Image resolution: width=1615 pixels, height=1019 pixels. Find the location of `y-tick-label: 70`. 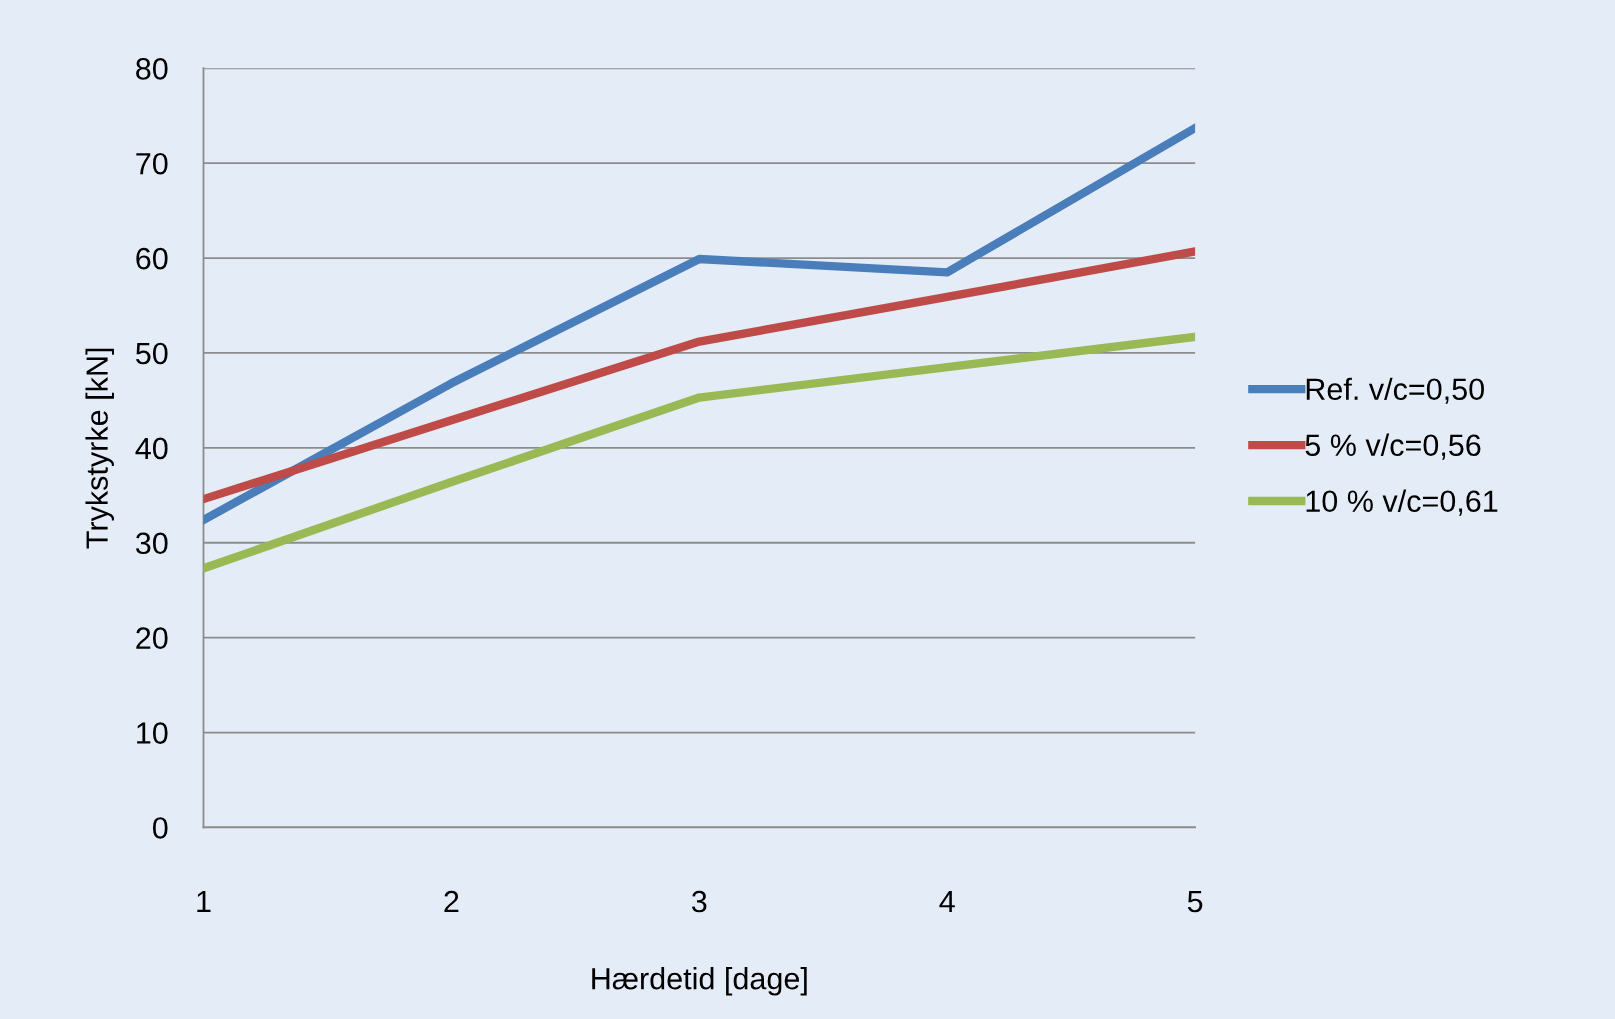

y-tick-label: 70 is located at coordinates (152, 163).